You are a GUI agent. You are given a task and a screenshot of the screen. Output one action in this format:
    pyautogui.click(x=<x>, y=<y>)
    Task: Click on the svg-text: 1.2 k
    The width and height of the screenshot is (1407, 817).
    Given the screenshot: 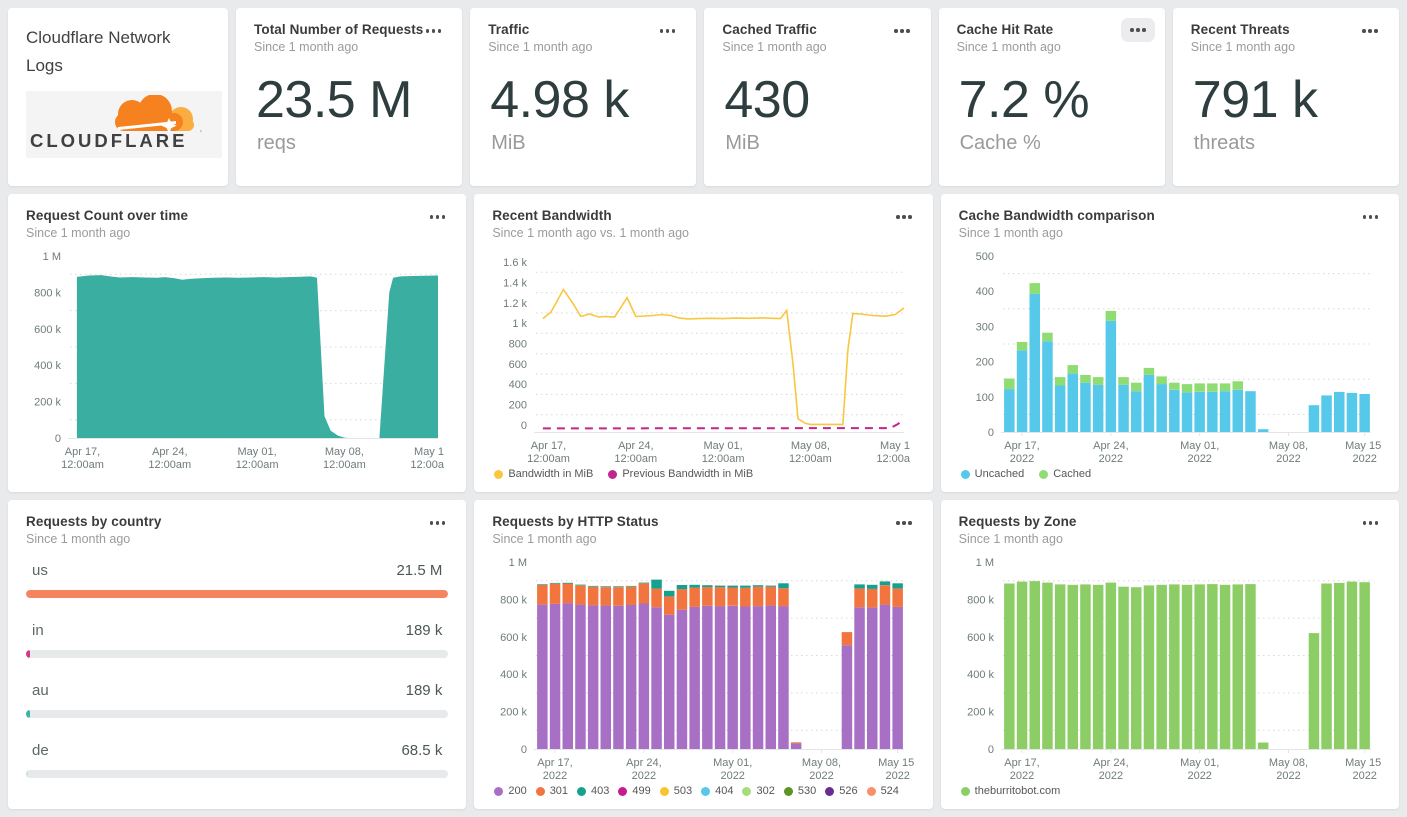 What is the action you would take?
    pyautogui.click(x=515, y=304)
    